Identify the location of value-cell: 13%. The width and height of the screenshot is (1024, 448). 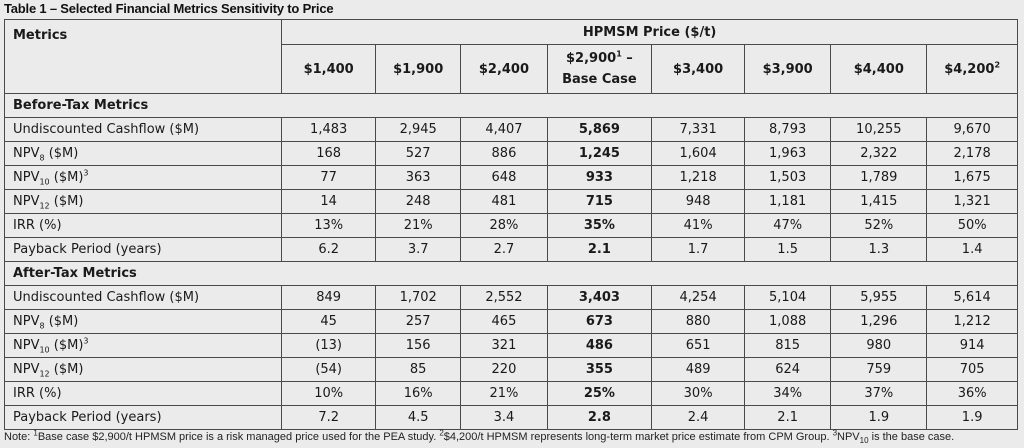
(329, 225).